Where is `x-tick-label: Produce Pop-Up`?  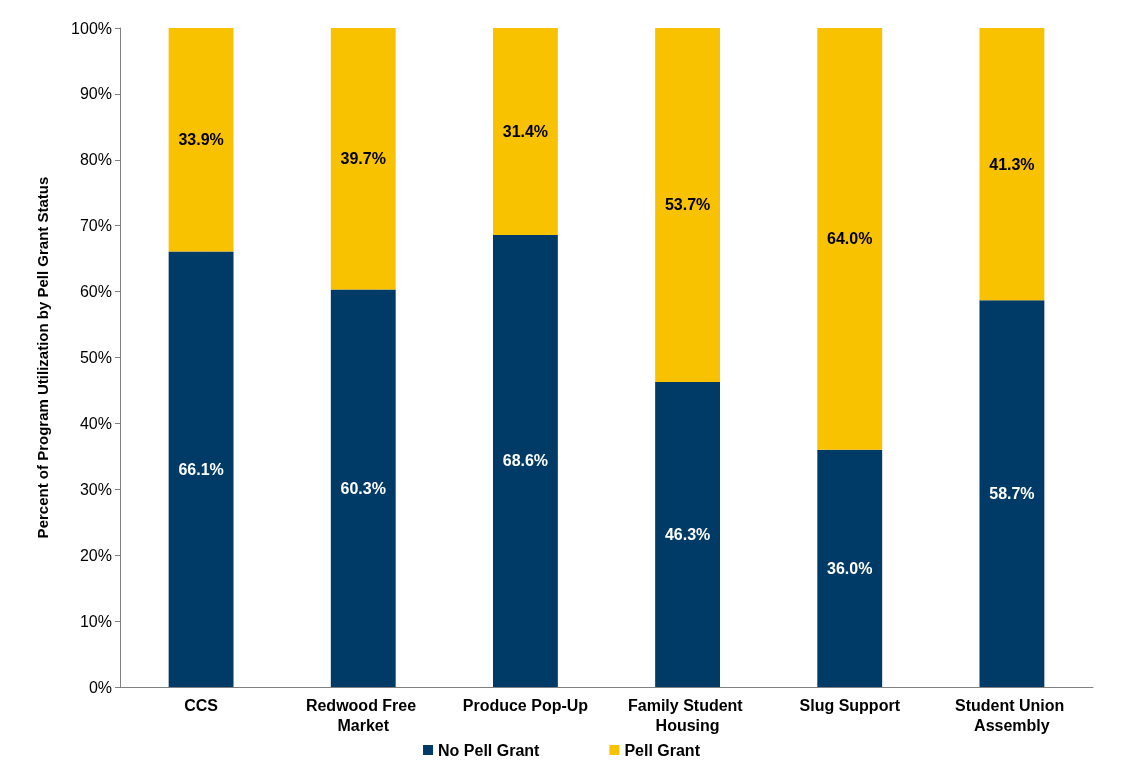 x-tick-label: Produce Pop-Up is located at coordinates (525, 705).